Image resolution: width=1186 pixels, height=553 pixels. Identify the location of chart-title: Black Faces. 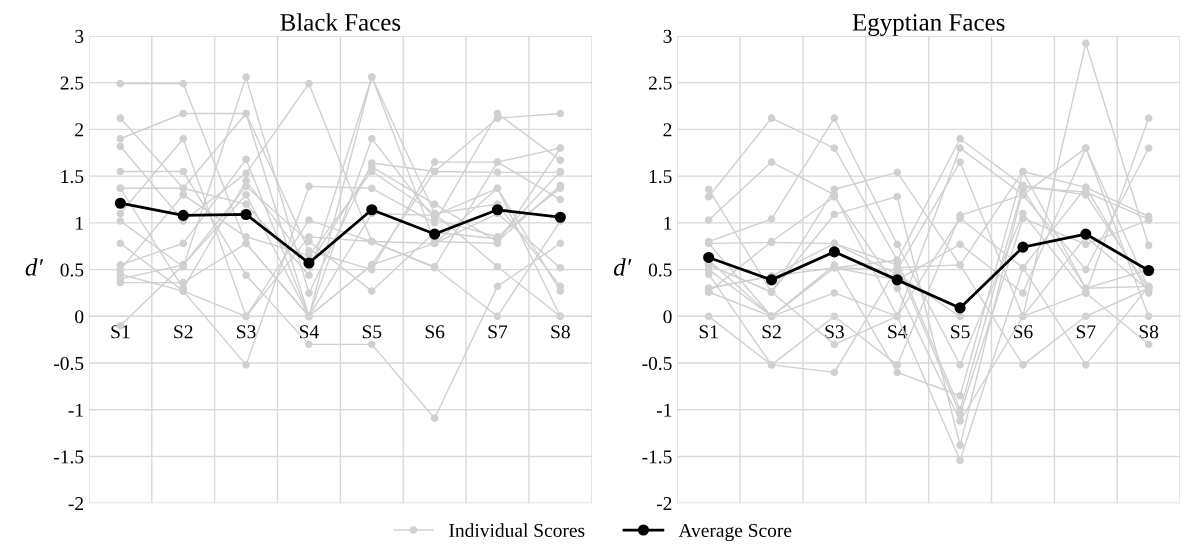
(340, 22).